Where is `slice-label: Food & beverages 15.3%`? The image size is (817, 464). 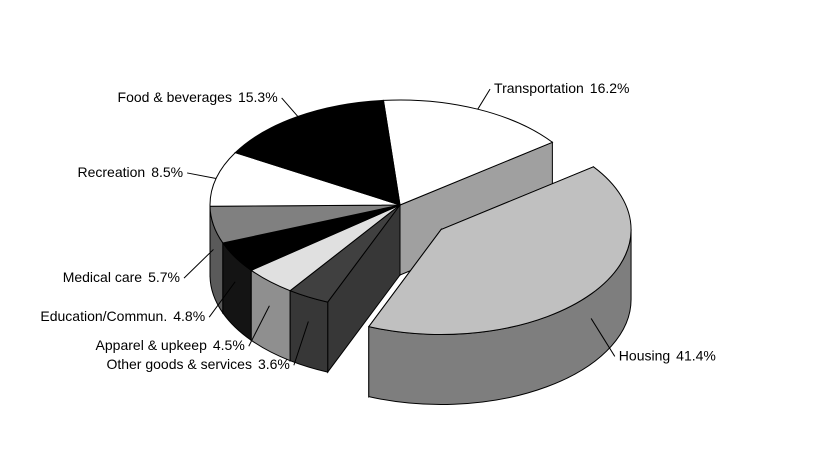 slice-label: Food & beverages 15.3% is located at coordinates (198, 97).